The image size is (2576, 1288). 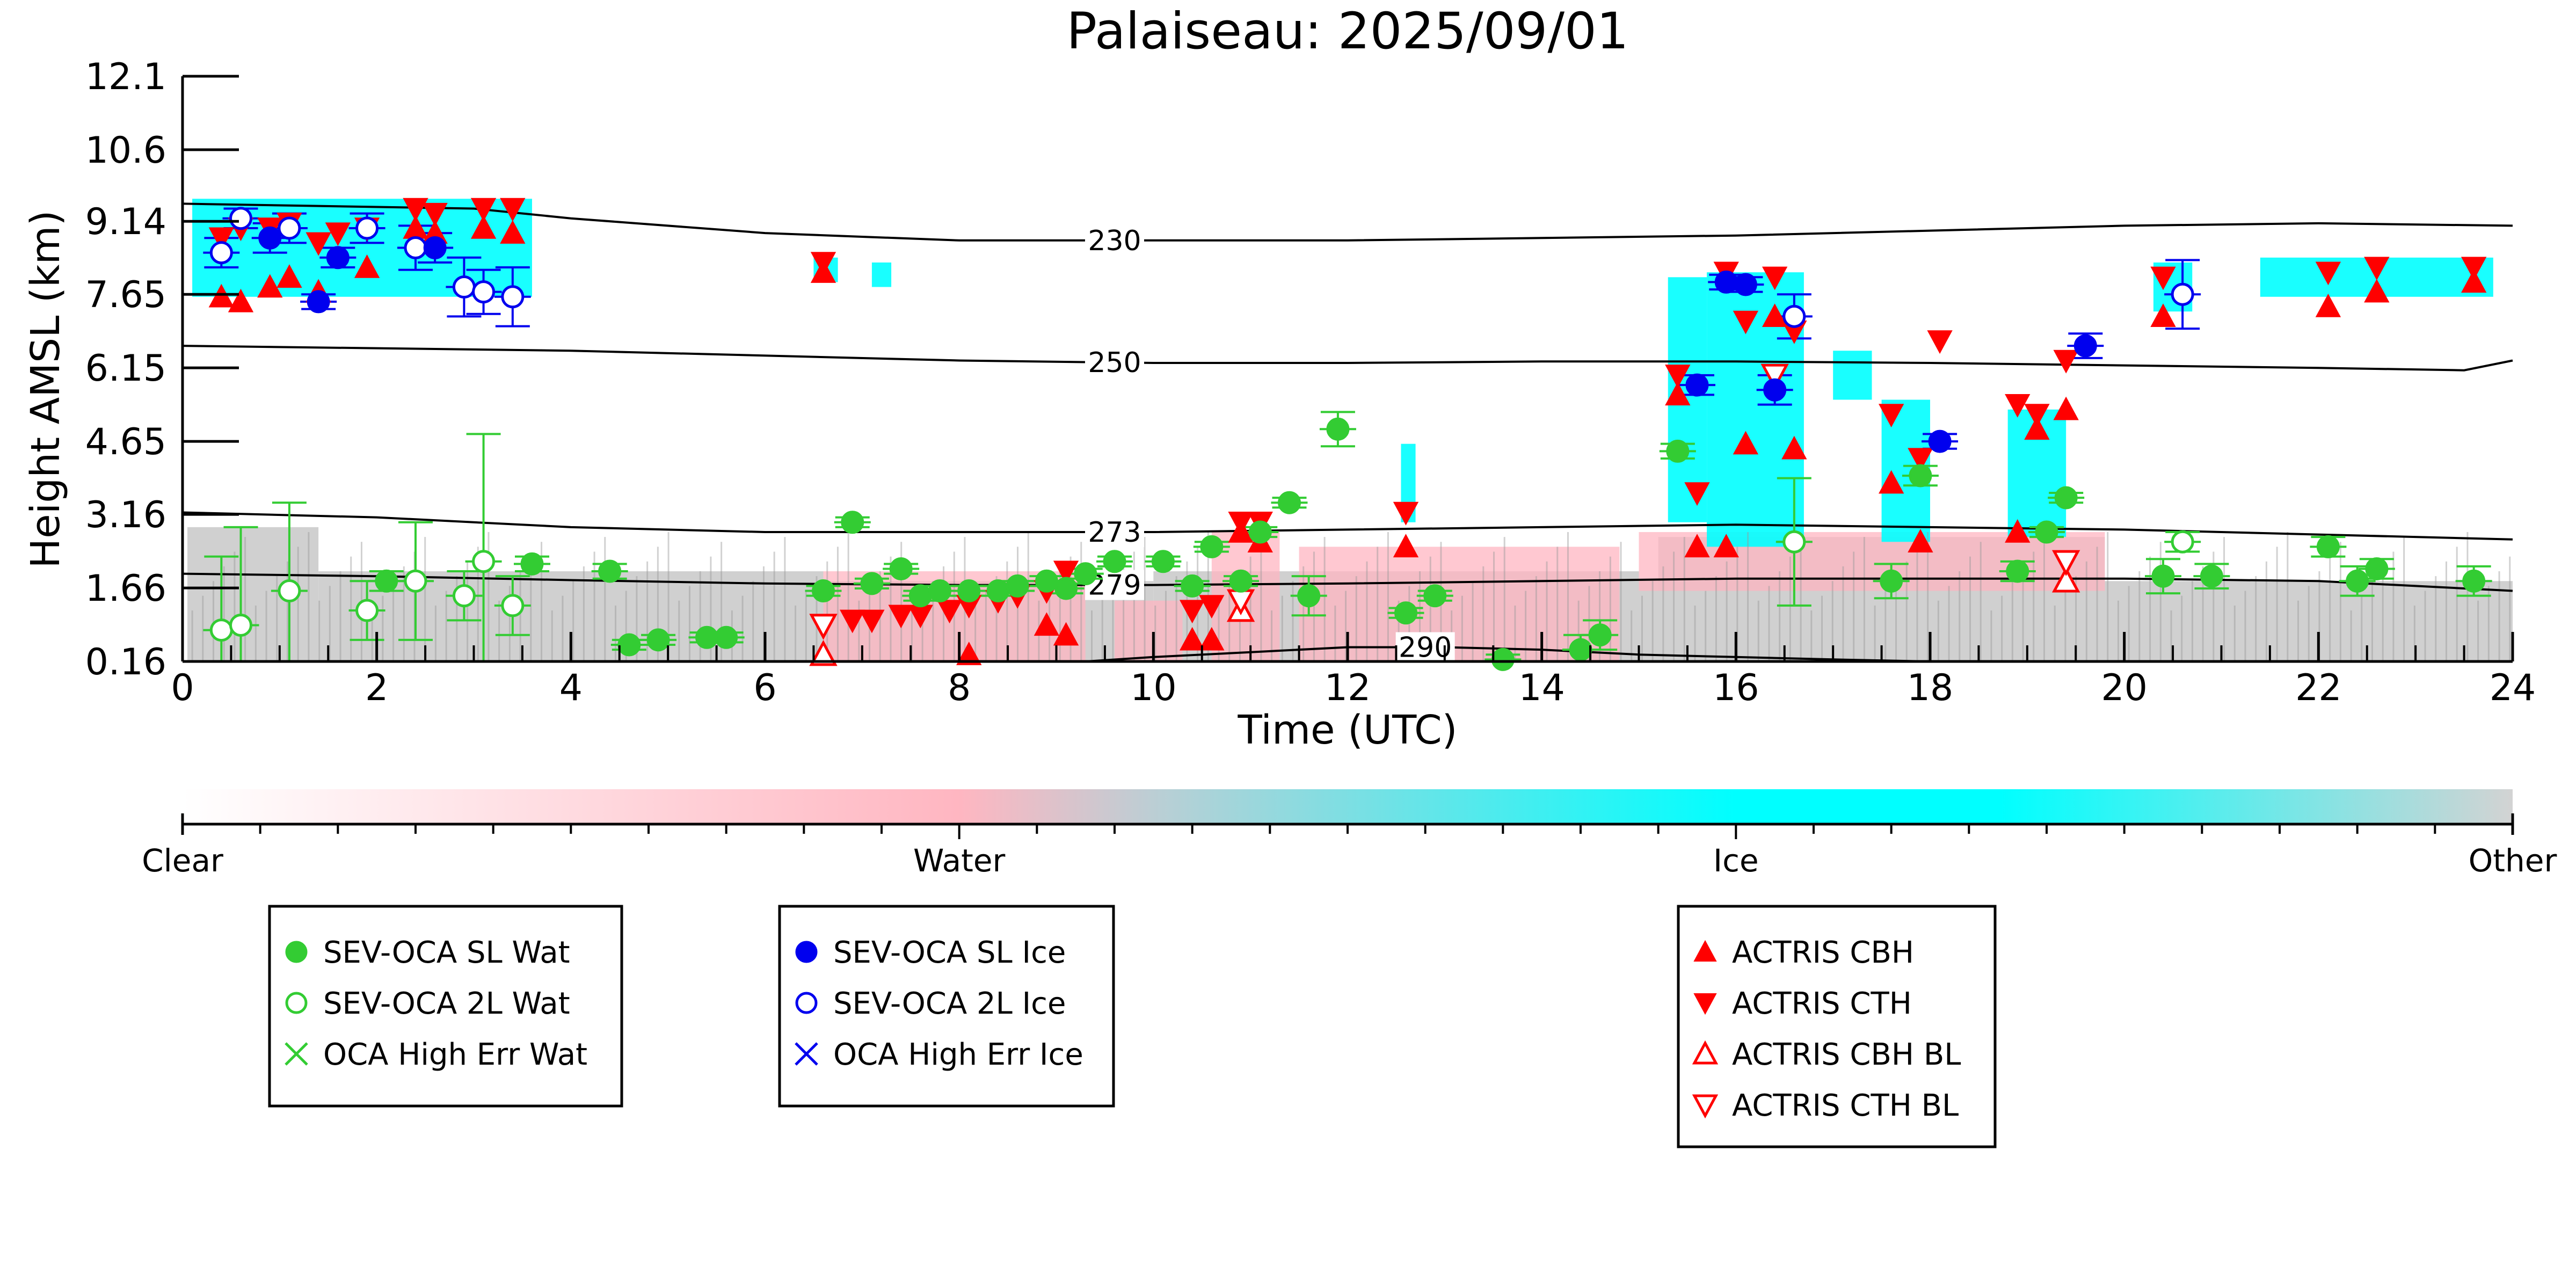 What do you see at coordinates (1114, 363) in the screenshot?
I see `isotherm-label-250: 250` at bounding box center [1114, 363].